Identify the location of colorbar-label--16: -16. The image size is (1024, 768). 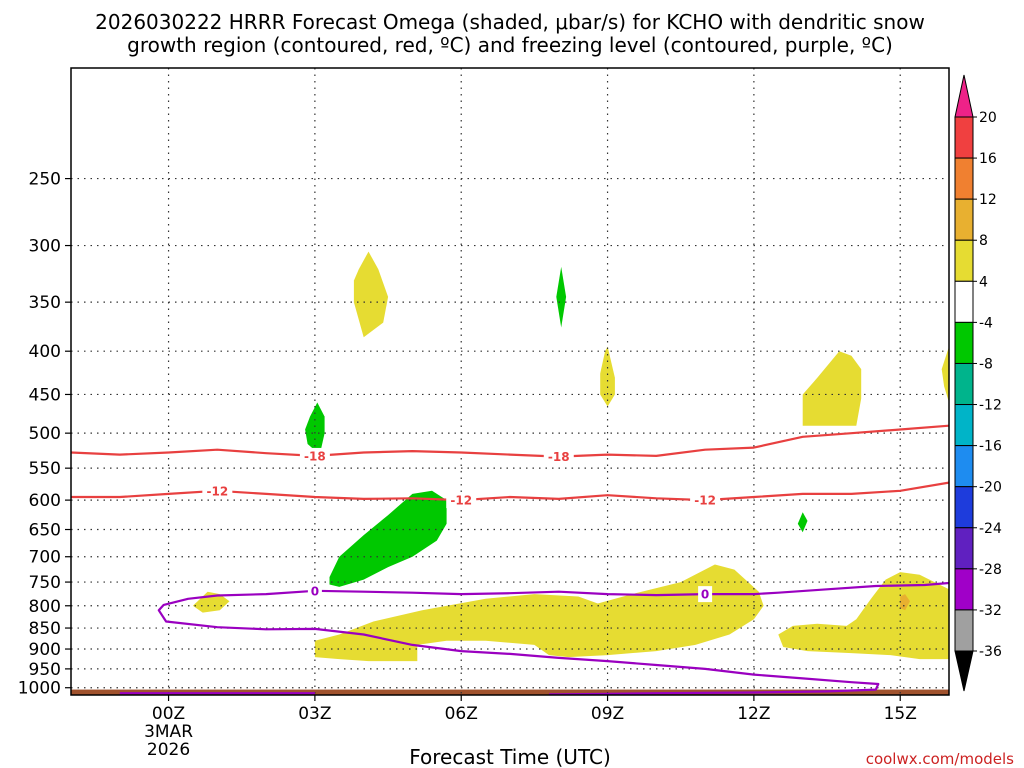
(990, 447).